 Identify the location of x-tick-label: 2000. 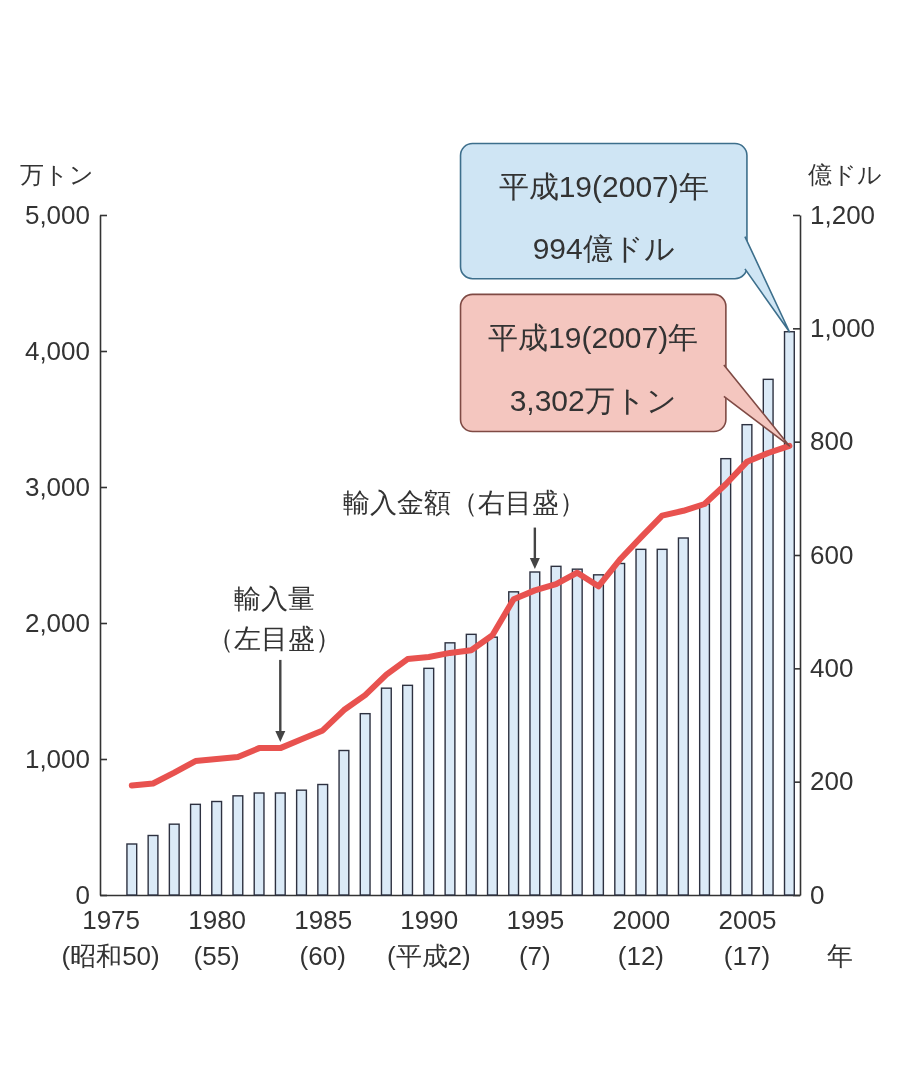
(641, 920).